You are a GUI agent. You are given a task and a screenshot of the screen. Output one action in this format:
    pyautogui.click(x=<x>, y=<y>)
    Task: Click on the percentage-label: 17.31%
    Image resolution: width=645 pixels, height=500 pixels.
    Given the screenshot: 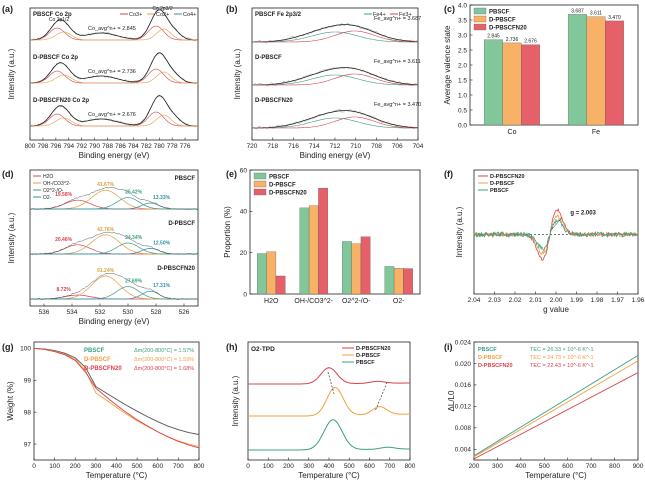 What is the action you would take?
    pyautogui.click(x=162, y=286)
    